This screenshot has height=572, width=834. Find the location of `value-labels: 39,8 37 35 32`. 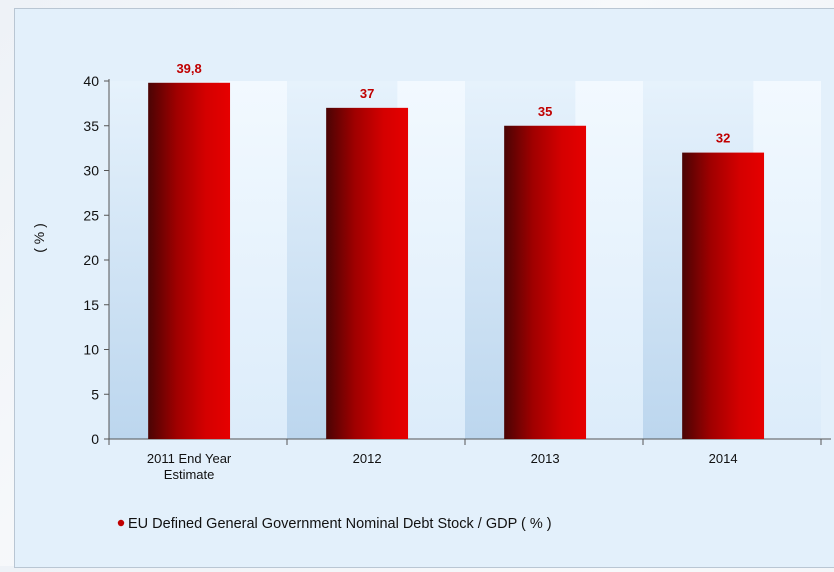

value-labels: 39,8 37 35 32 is located at coordinates (453, 103).